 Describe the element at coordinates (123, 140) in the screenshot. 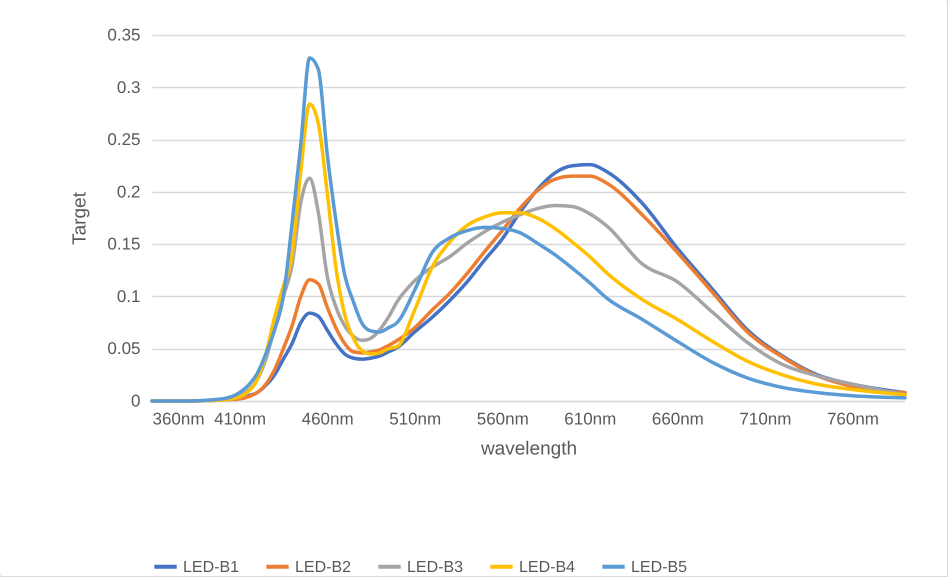

I see `y-tick-label: 0.25` at that location.